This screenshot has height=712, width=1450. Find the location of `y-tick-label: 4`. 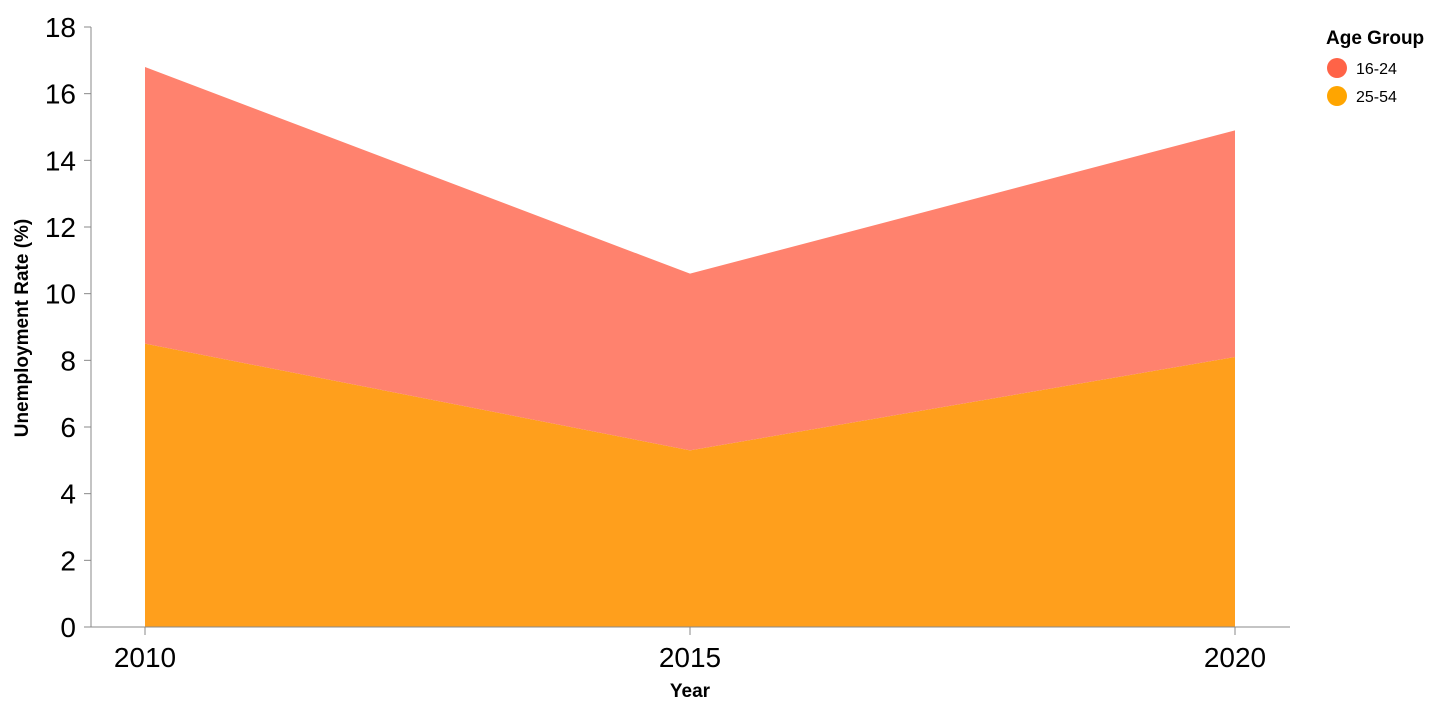

y-tick-label: 4 is located at coordinates (68, 494).